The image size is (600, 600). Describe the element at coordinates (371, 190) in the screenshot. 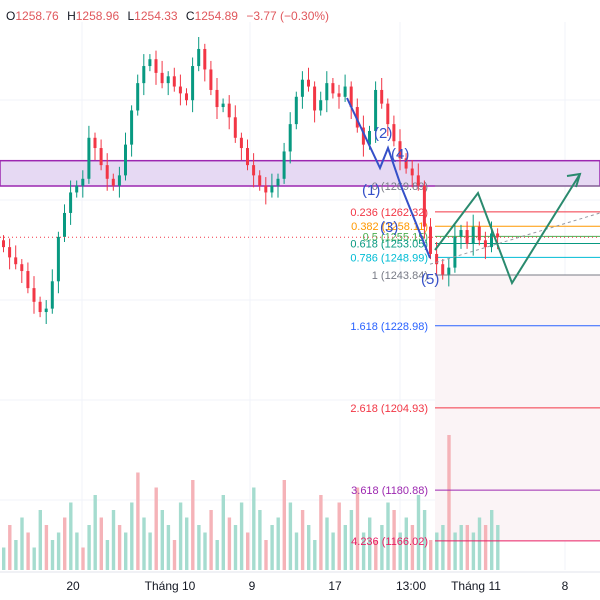

I see `wave-label: (1)` at that location.